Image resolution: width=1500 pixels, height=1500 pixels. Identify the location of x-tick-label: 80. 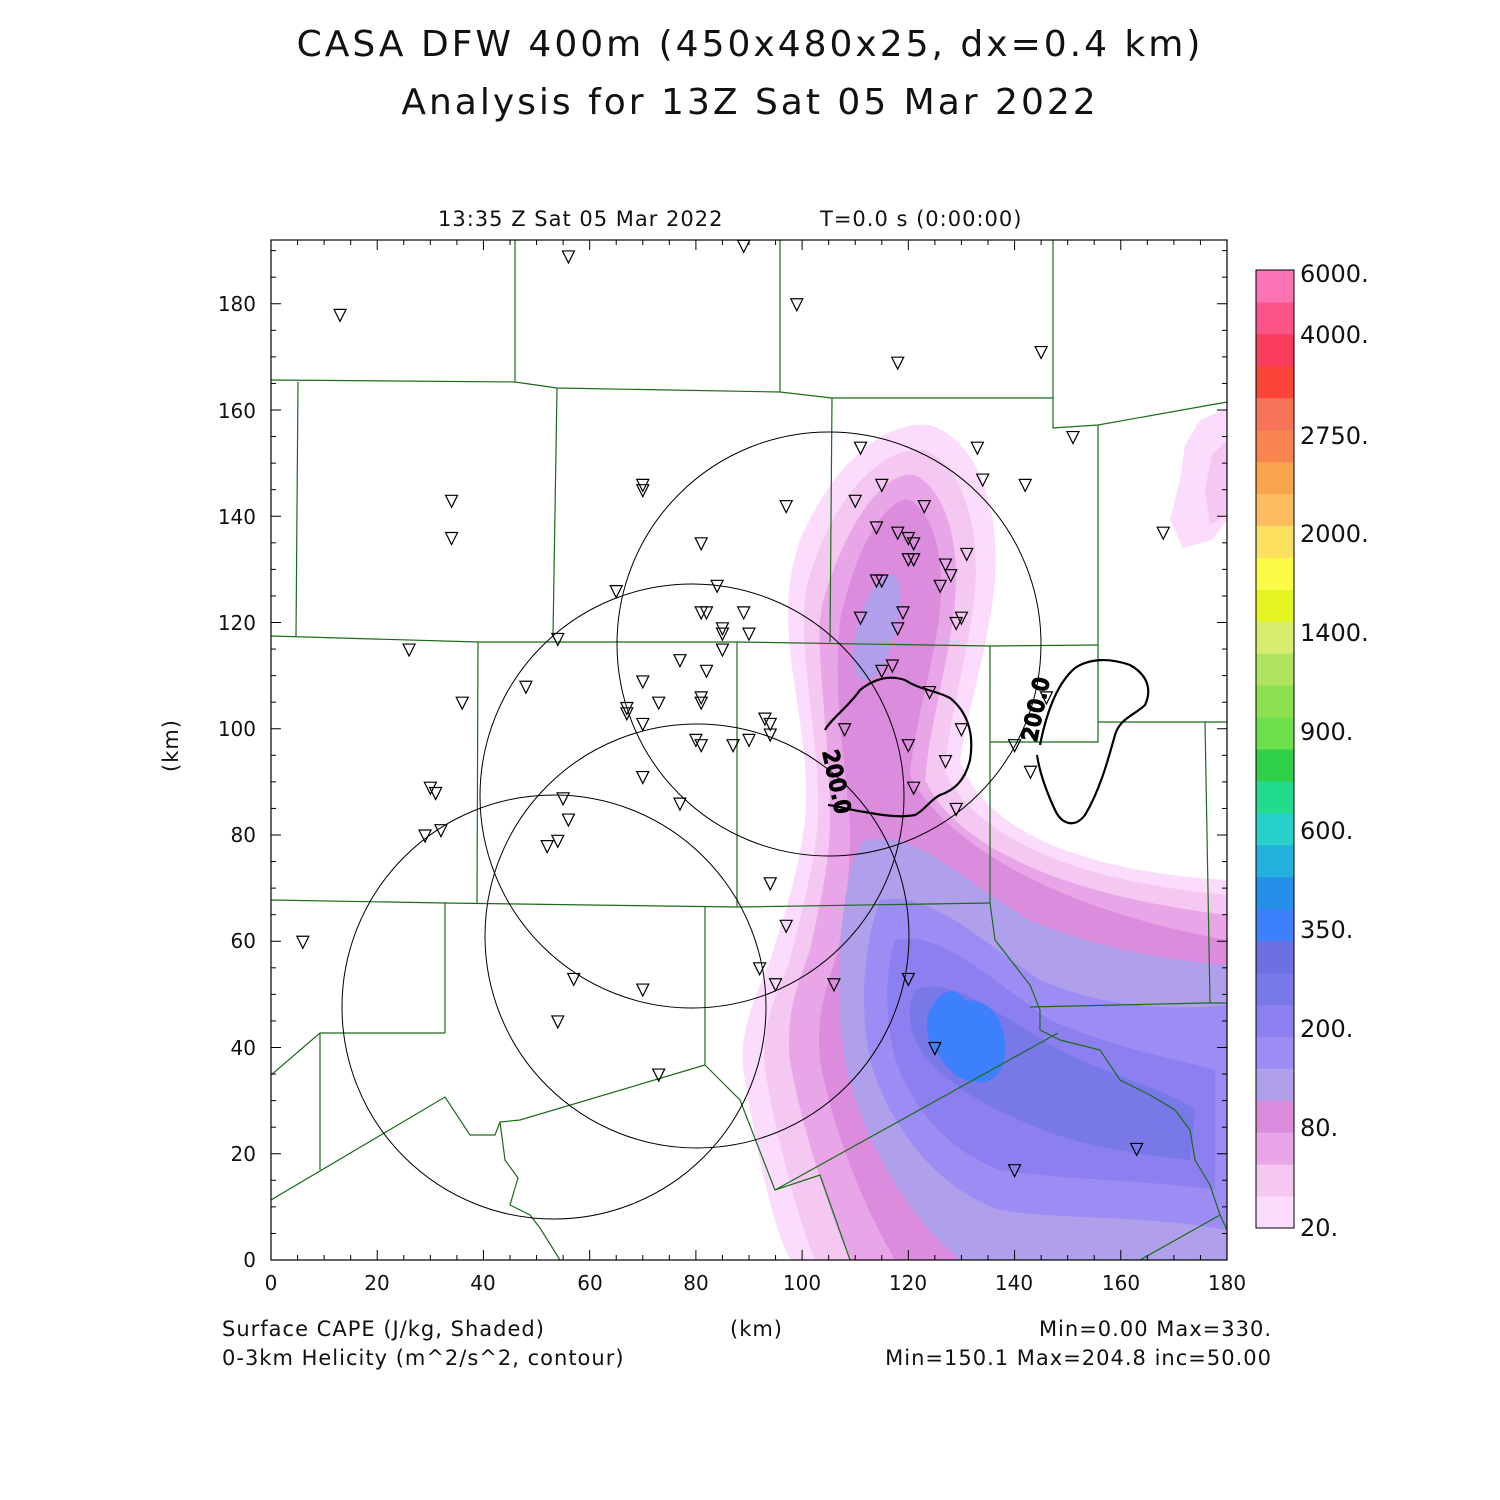
(695, 1283).